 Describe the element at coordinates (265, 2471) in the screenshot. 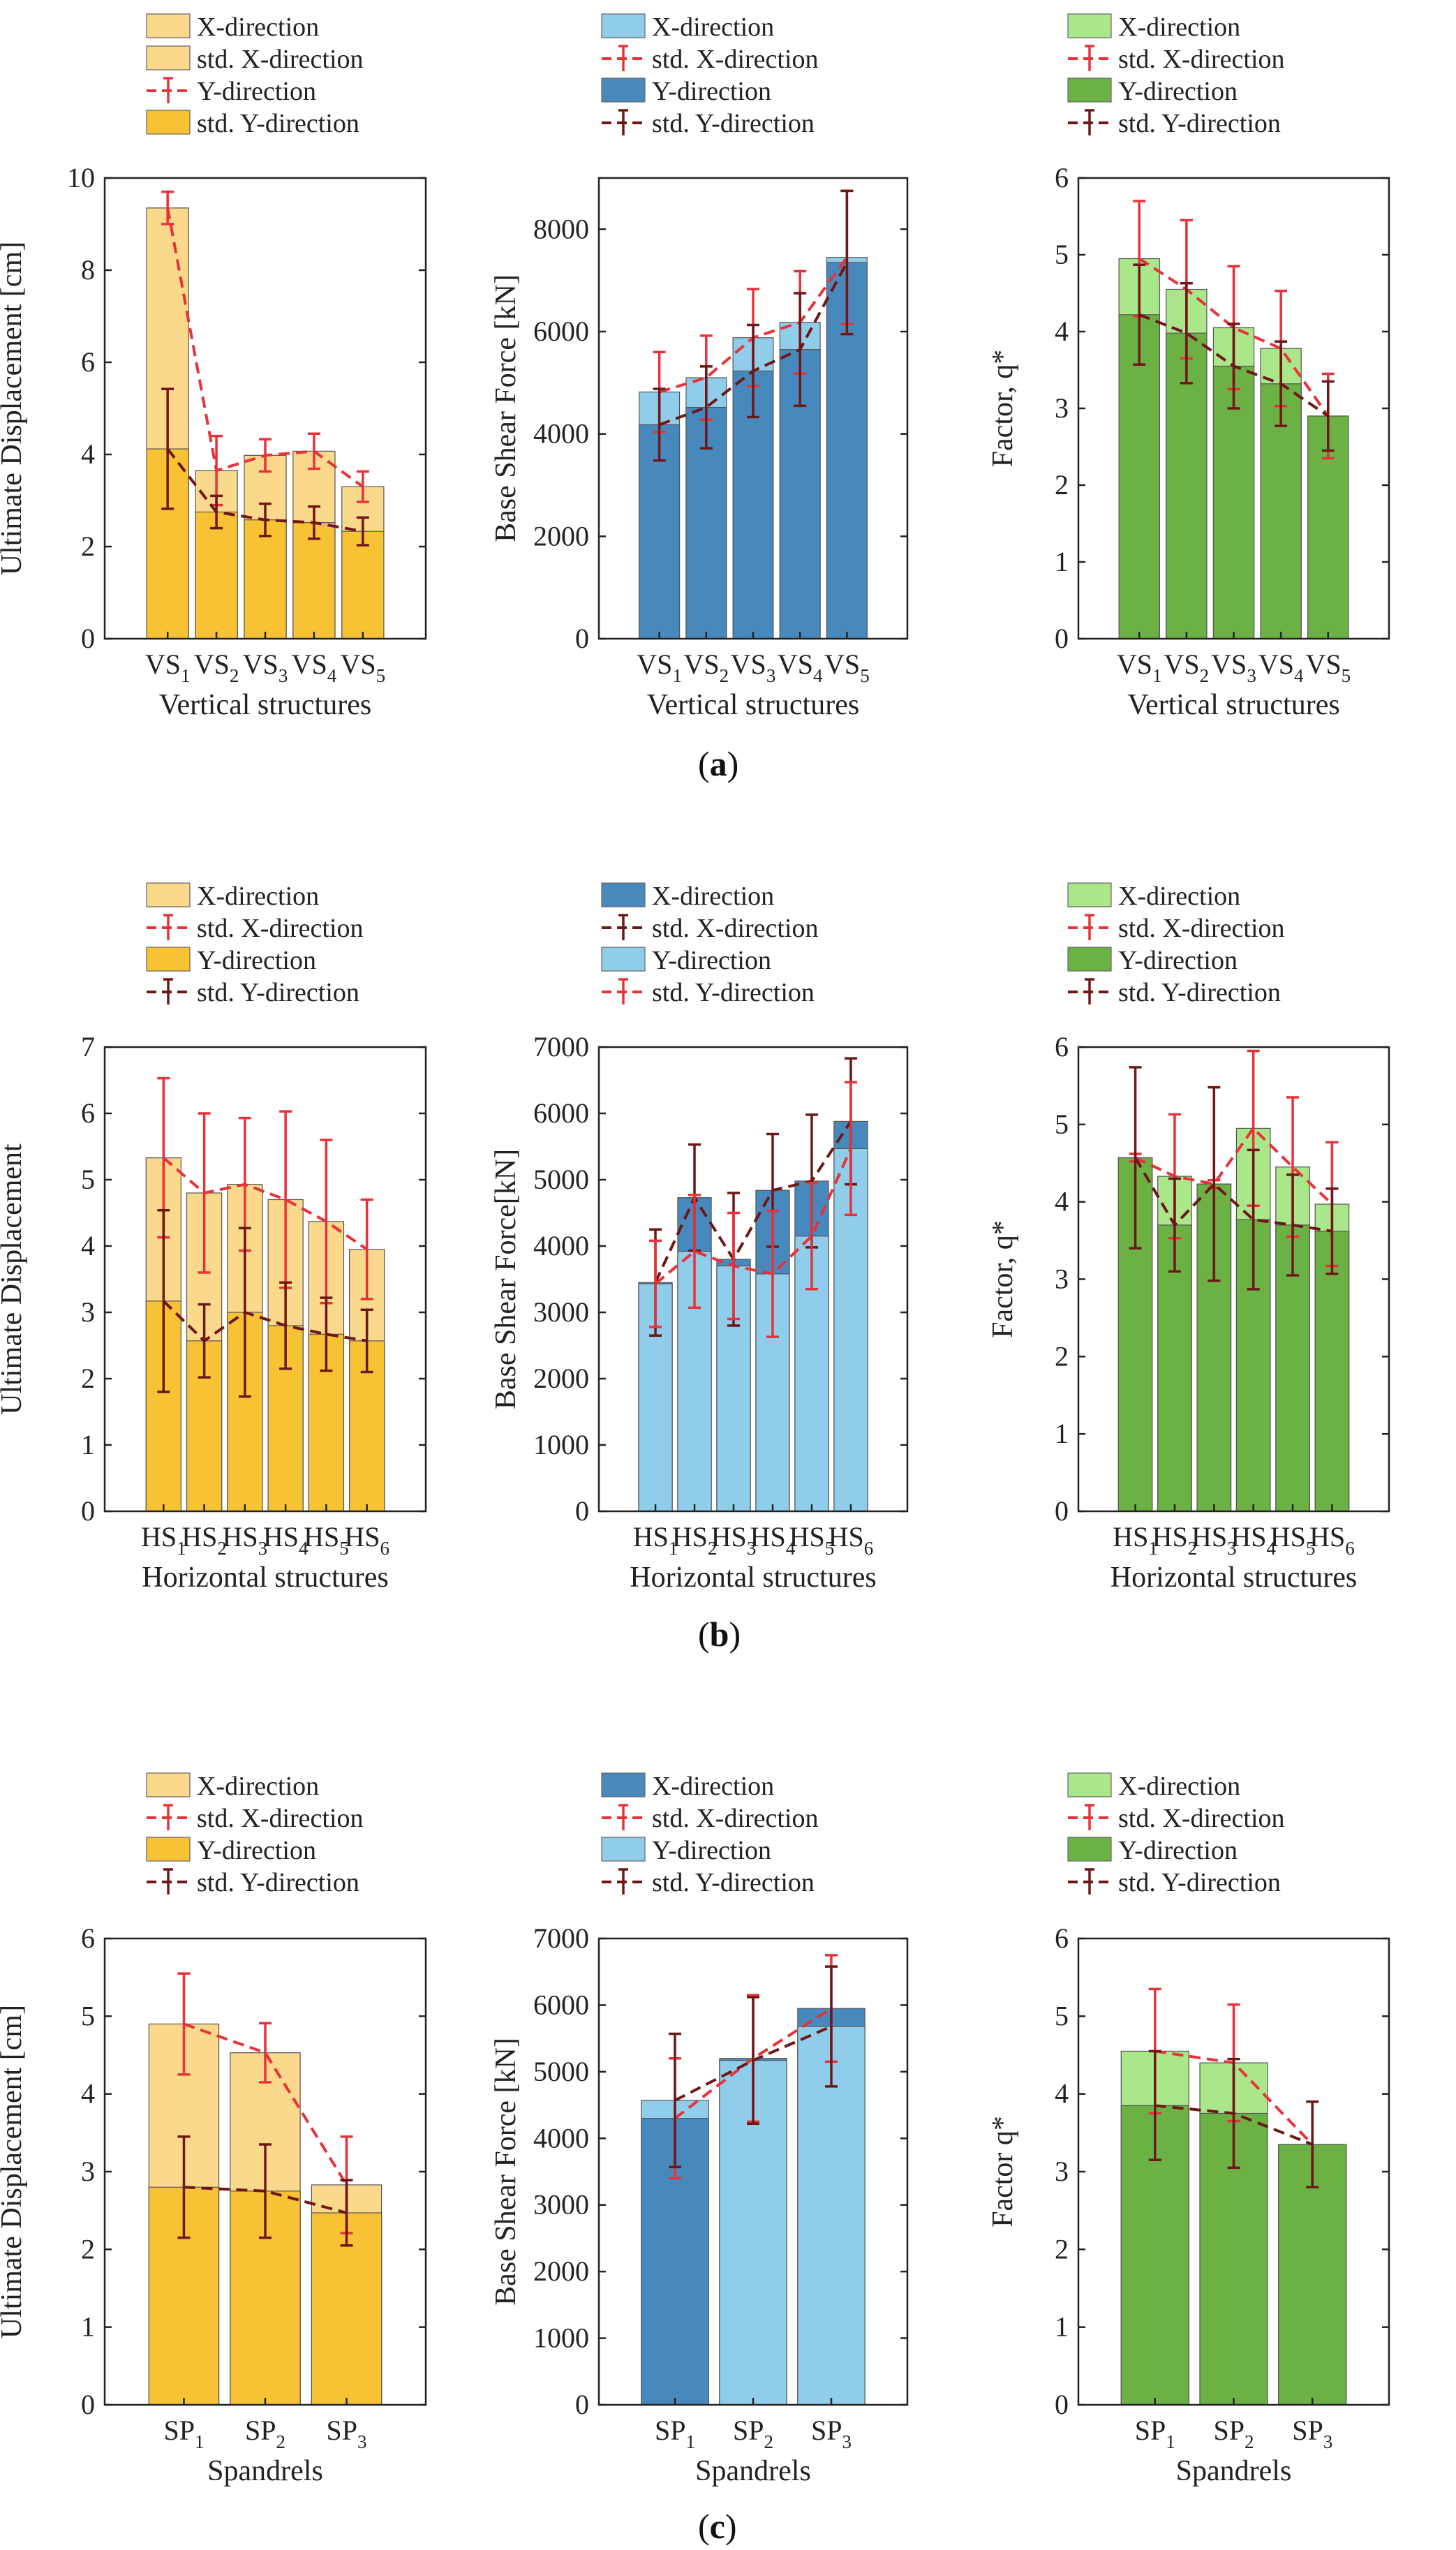

I see `xlabel-c1: Spandrels` at that location.